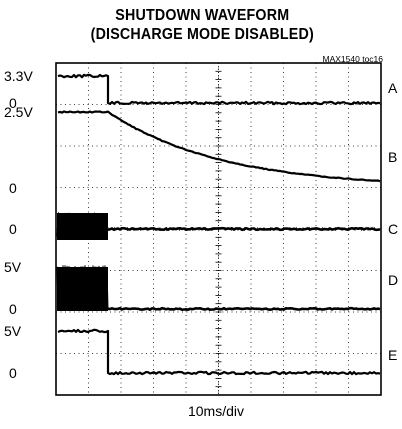 The image size is (402, 429). What do you see at coordinates (392, 157) in the screenshot?
I see `trace-label-b: B` at bounding box center [392, 157].